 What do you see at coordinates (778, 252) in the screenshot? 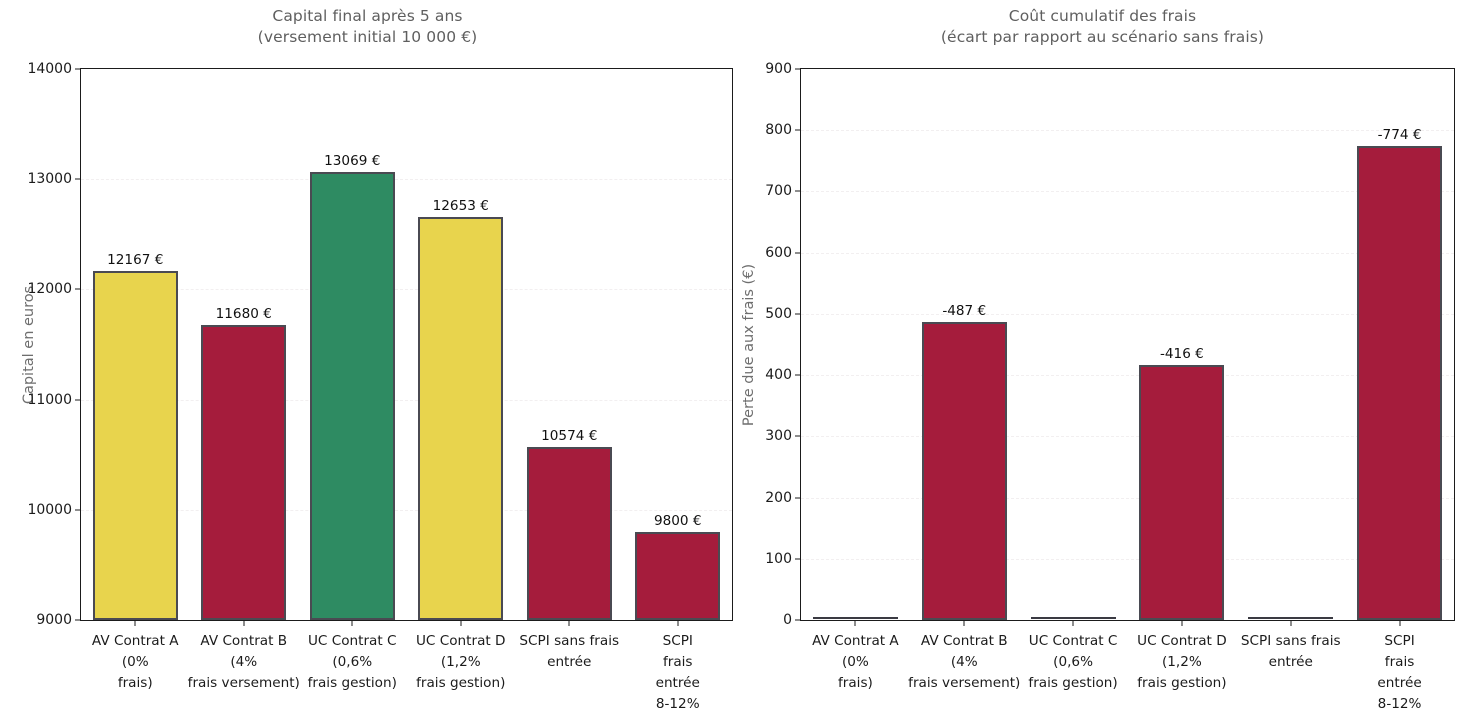
I see `y-axis-tick-label-frais: 600` at bounding box center [778, 252].